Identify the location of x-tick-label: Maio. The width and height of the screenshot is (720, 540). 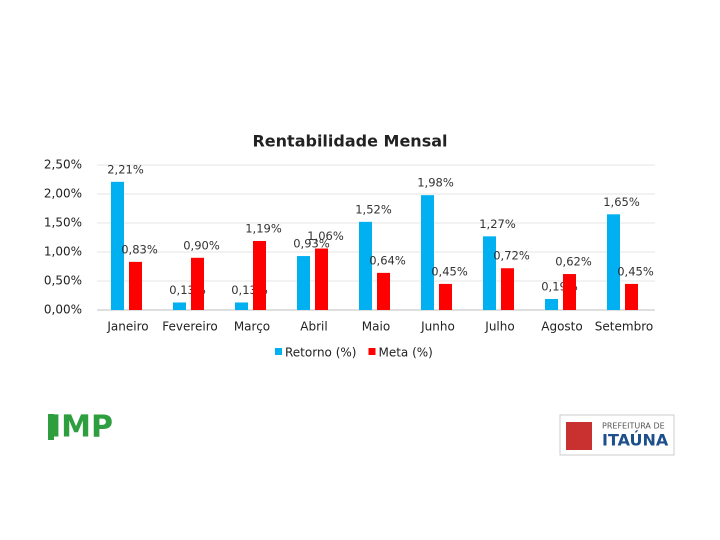
(376, 327).